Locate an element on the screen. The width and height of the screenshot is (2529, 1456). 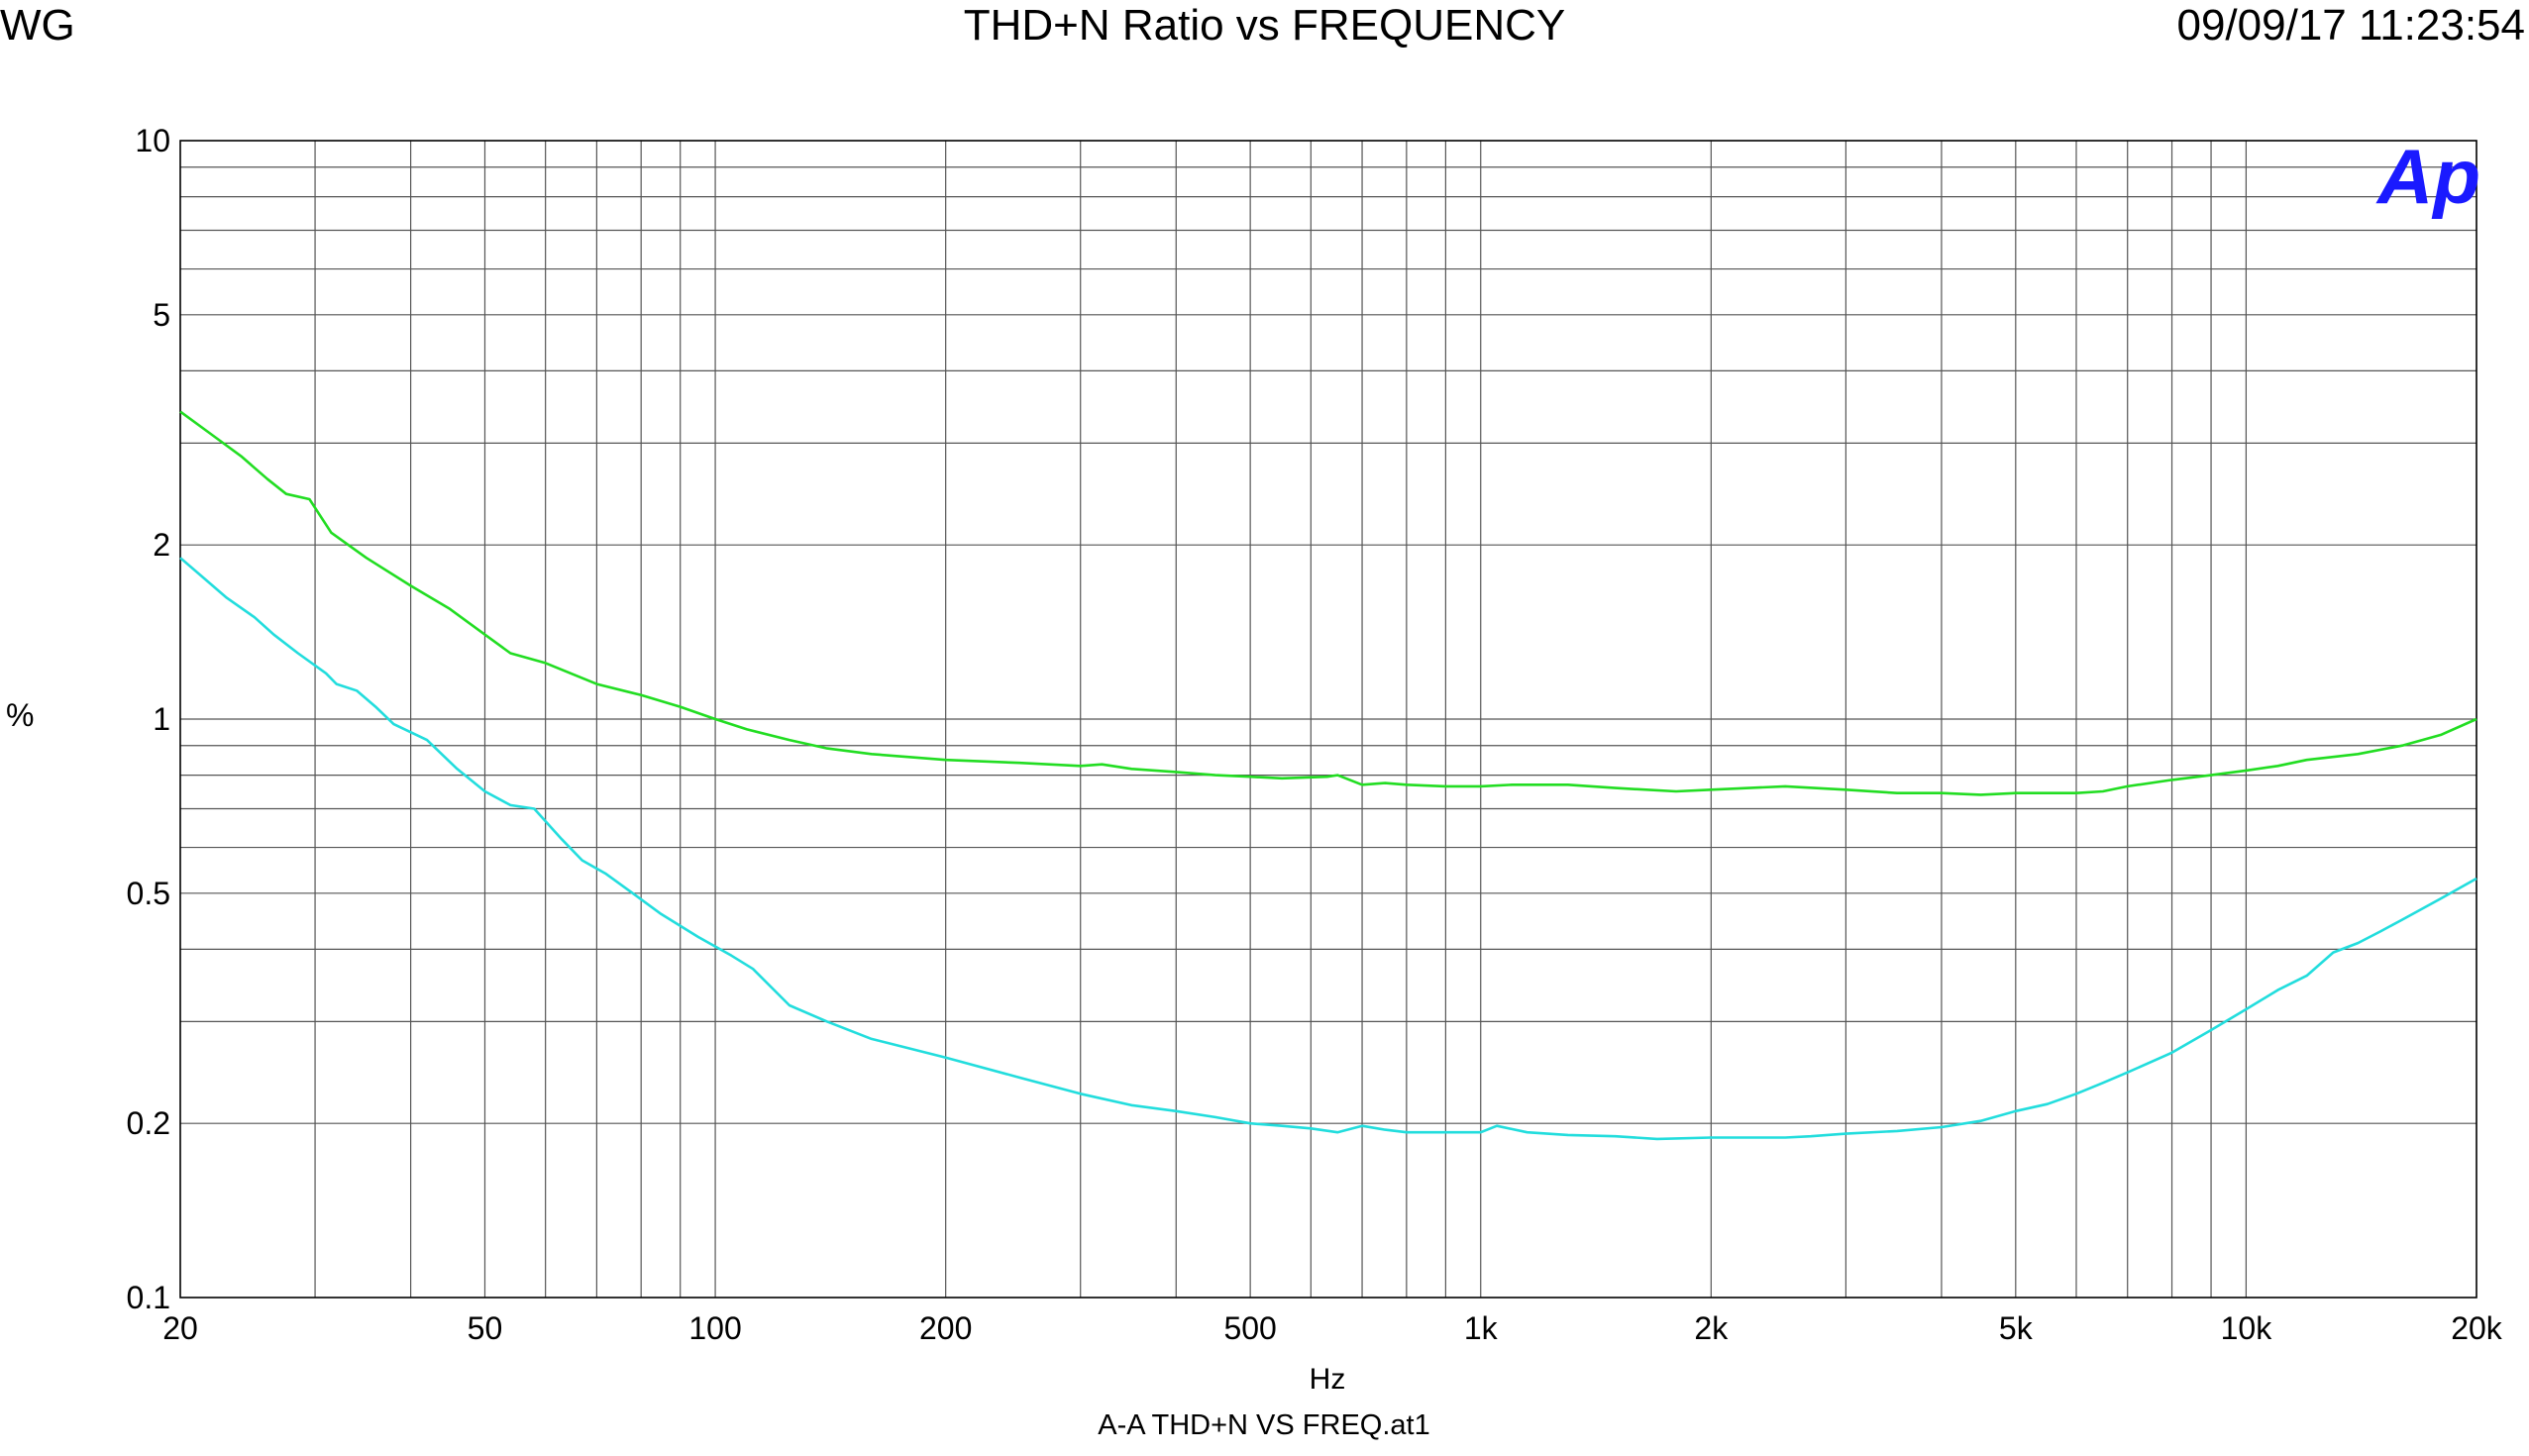
x-tick-label: 1k is located at coordinates (1481, 1328).